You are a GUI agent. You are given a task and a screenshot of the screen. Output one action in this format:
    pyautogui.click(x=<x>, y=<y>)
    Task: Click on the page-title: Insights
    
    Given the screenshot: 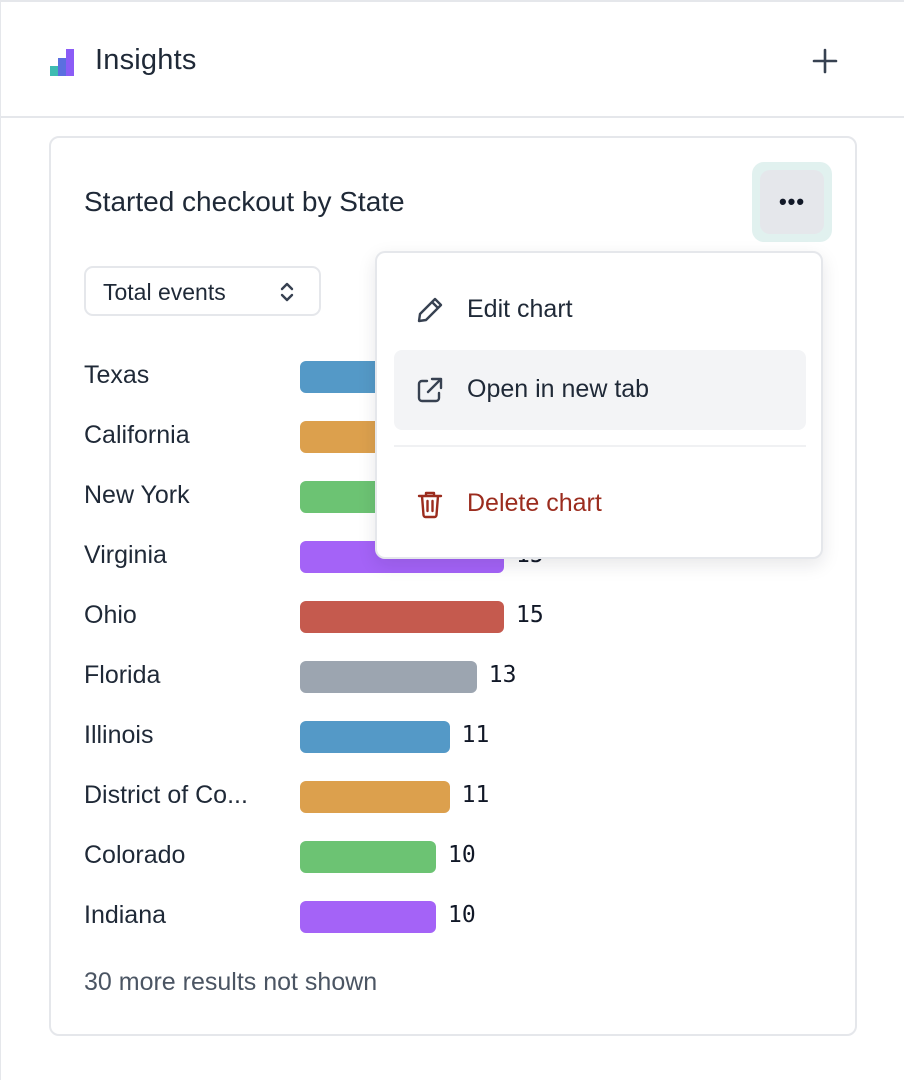 What is the action you would take?
    pyautogui.click(x=146, y=60)
    